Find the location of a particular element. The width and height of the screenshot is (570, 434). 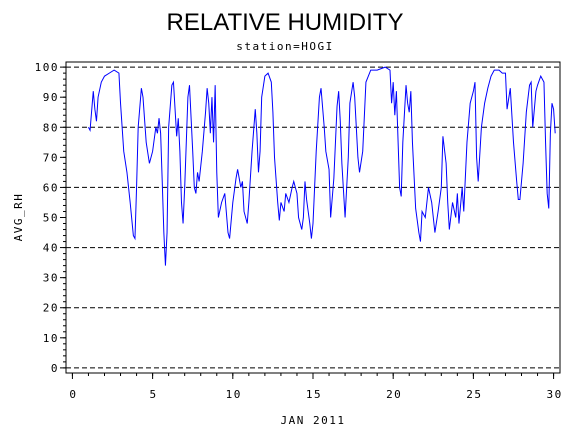

y-tick-label: 10 is located at coordinates (51, 338).